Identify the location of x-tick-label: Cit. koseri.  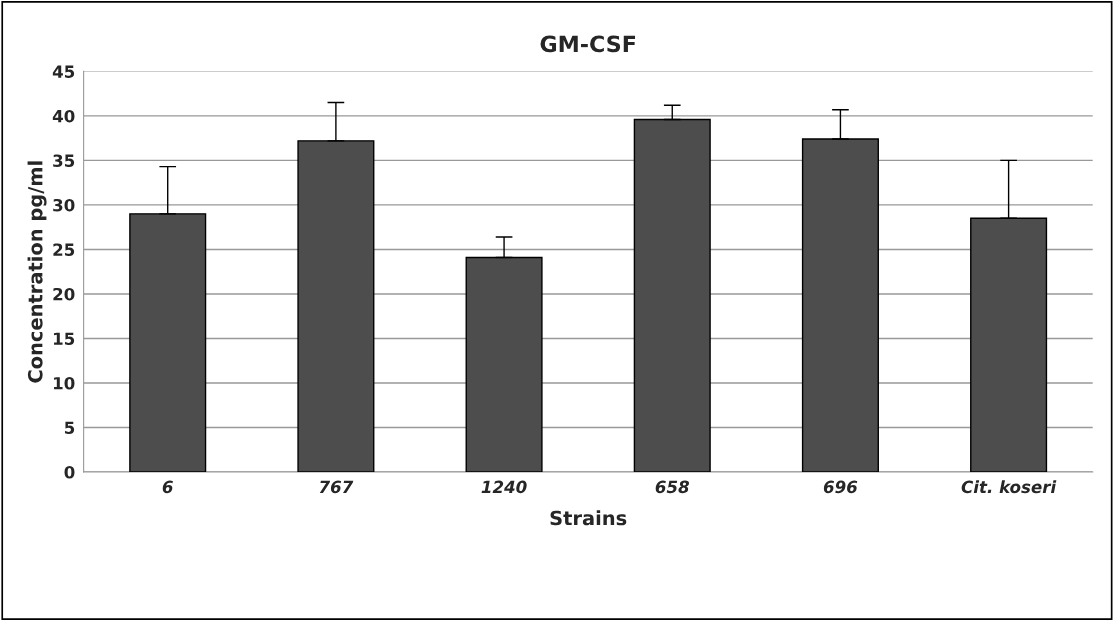
(1009, 487).